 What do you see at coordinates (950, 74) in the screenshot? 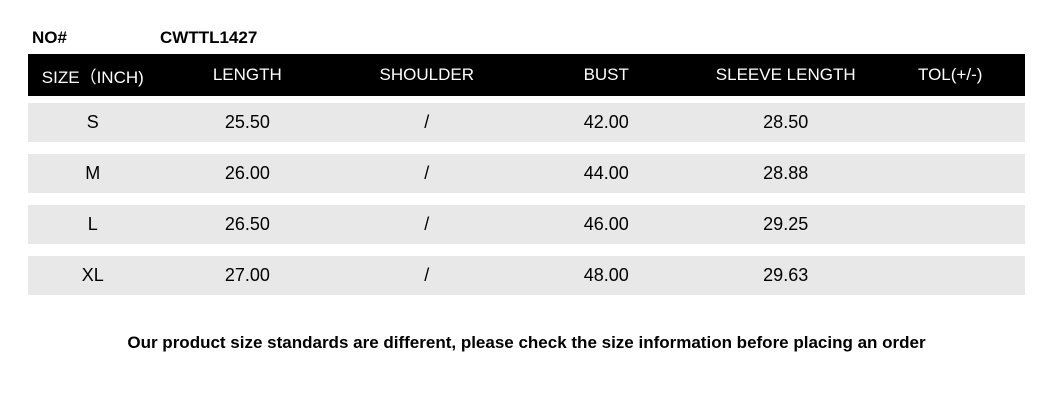
I see `column-header-tol: TOL(+/-)` at bounding box center [950, 74].